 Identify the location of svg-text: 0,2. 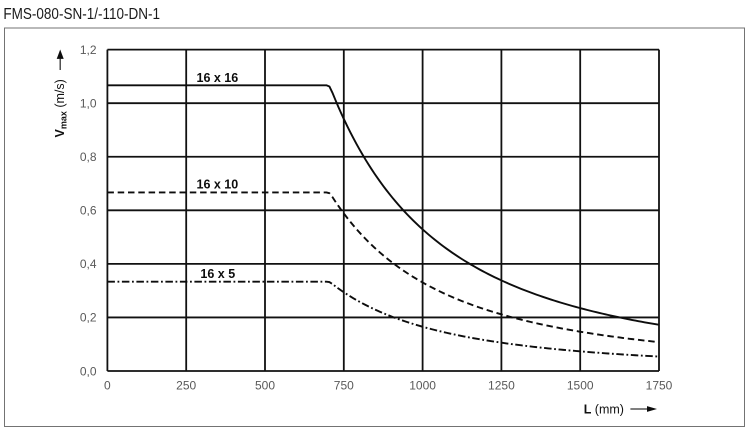
(88, 318).